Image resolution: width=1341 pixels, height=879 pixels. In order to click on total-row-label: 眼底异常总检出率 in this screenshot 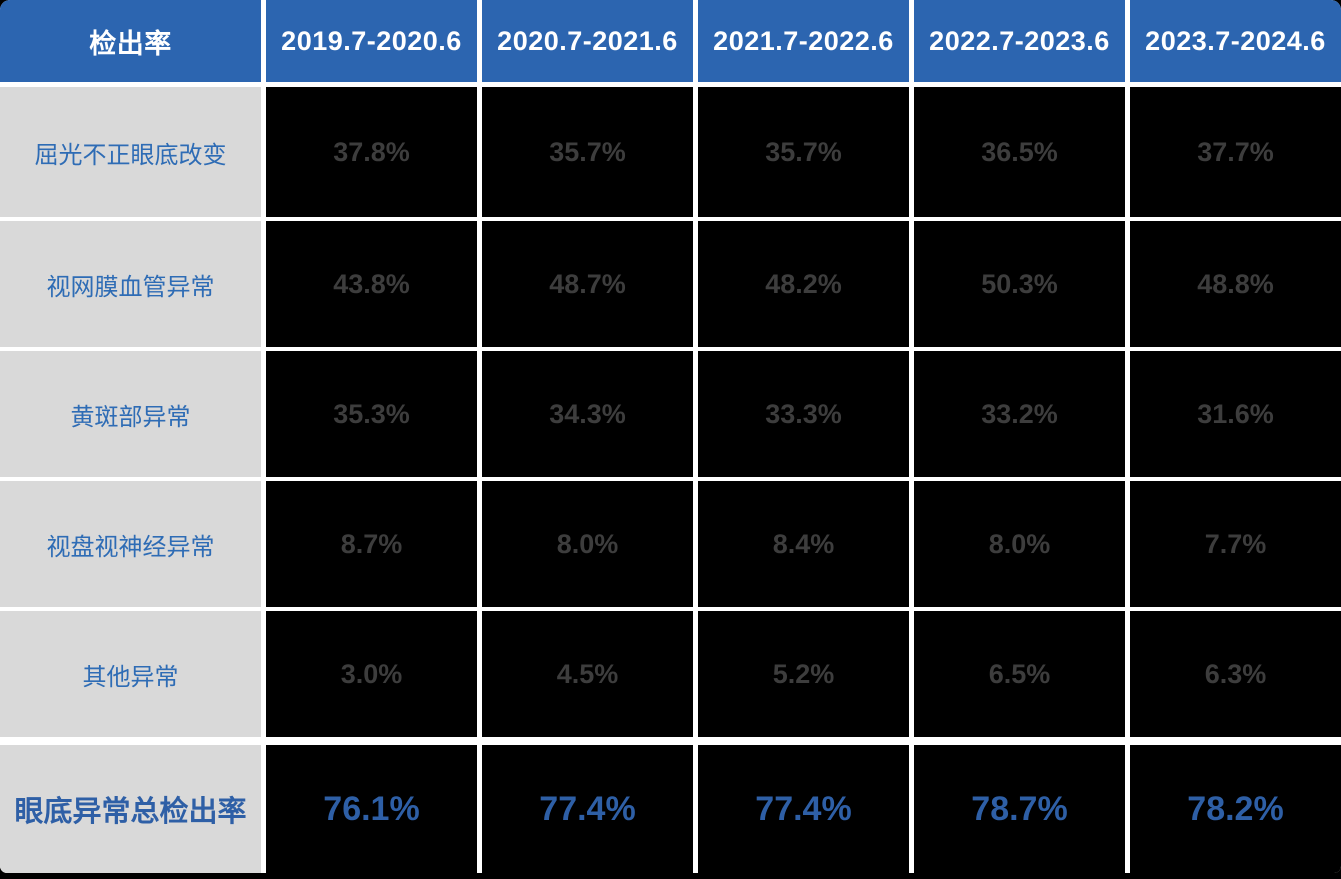, I will do `click(130, 809)`.